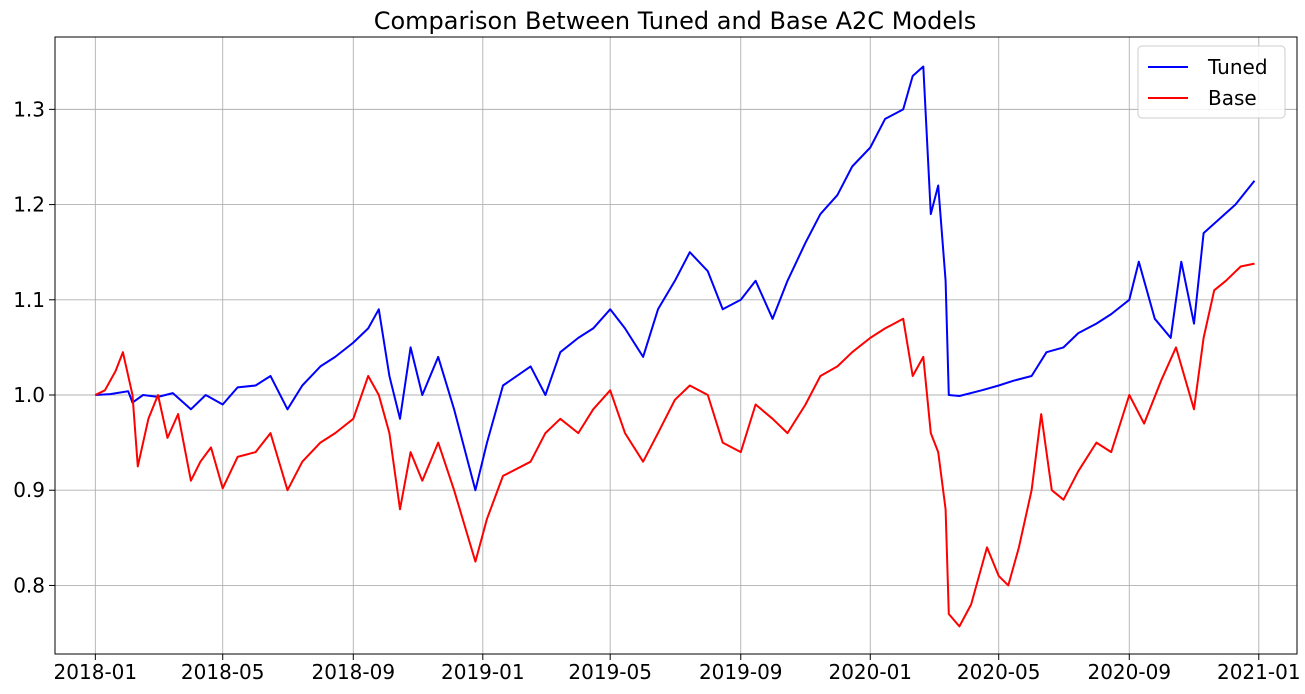 The height and width of the screenshot is (694, 1305). I want to click on y-tick-label: 1.3, so click(29, 109).